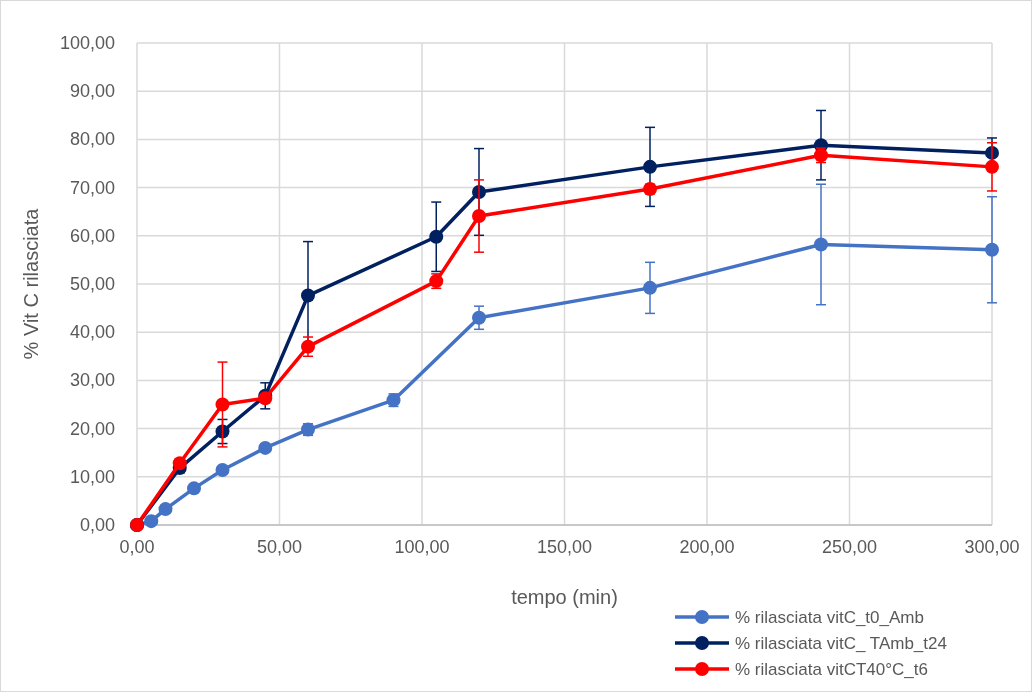 The width and height of the screenshot is (1032, 692). What do you see at coordinates (279, 547) in the screenshot?
I see `x-tick-label: 50,00` at bounding box center [279, 547].